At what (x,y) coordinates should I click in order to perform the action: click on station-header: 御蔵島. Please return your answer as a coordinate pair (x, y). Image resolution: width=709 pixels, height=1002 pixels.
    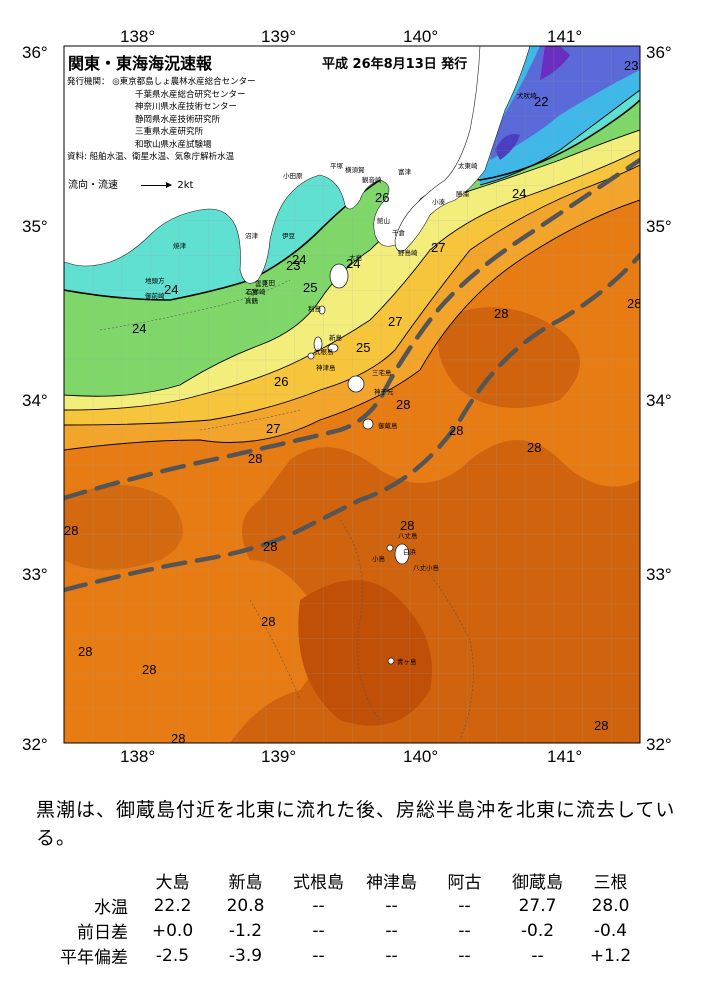
    Looking at the image, I should click on (537, 883).